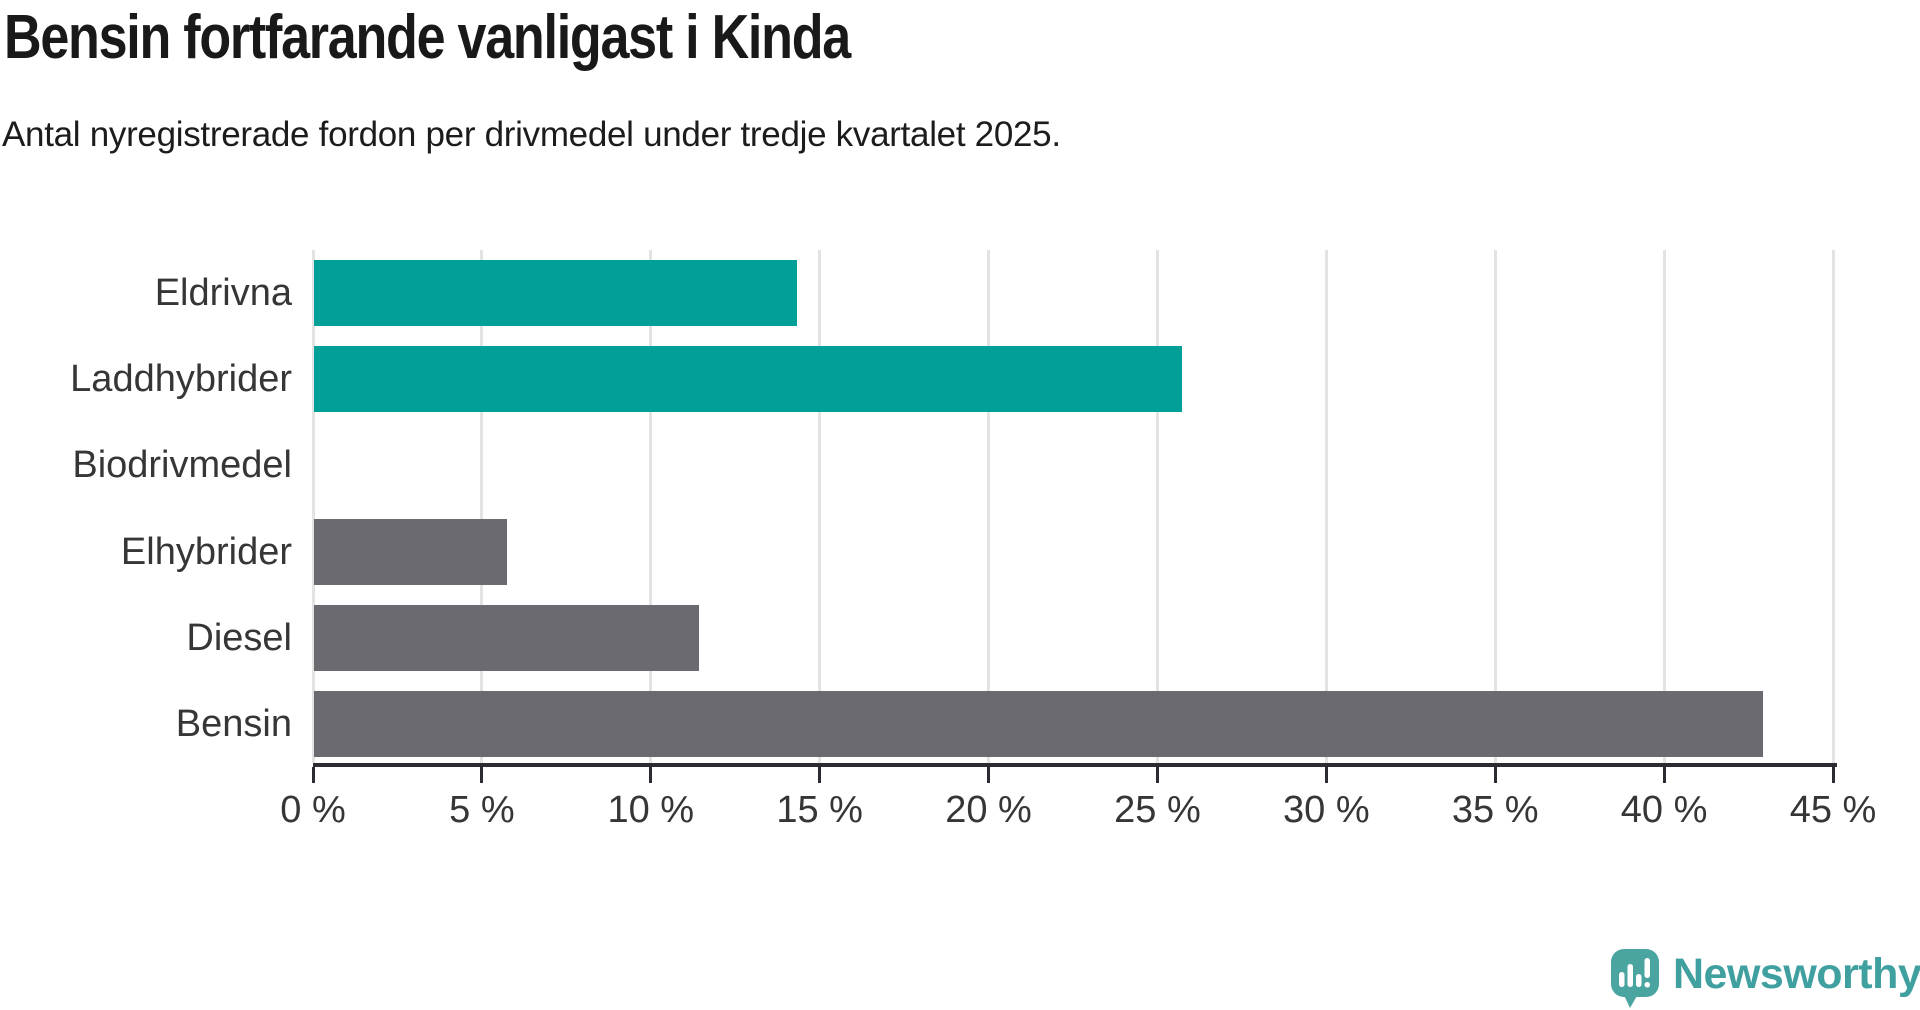  I want to click on x-tick-label: 20 %, so click(988, 810).